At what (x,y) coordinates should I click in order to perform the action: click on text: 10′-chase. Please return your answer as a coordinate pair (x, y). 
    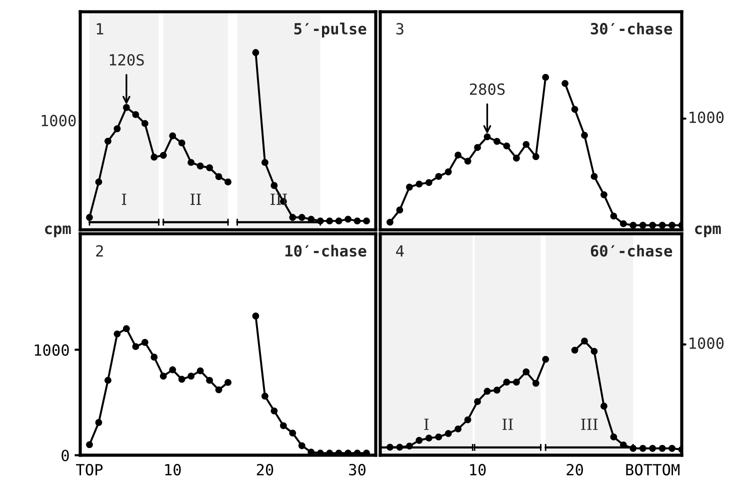
    Looking at the image, I should click on (326, 250).